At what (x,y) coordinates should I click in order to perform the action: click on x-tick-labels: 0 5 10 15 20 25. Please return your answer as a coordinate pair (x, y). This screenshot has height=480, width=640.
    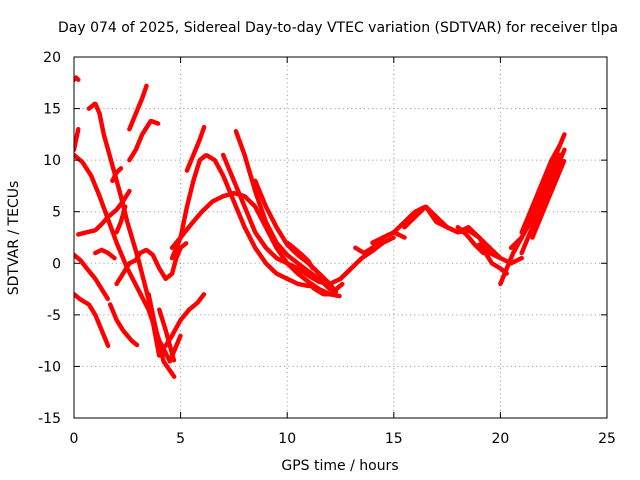
    Looking at the image, I should click on (343, 439).